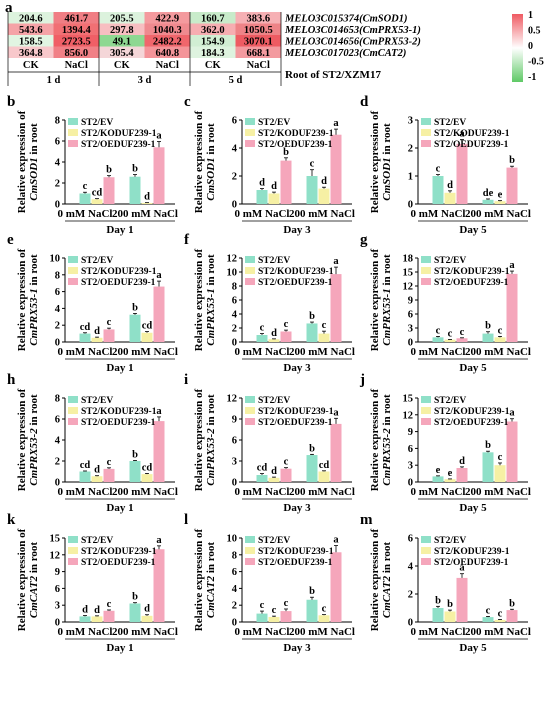 This screenshot has height=708, width=550. What do you see at coordinates (9, 8) in the screenshot?
I see `panel-label-a: a` at bounding box center [9, 8].